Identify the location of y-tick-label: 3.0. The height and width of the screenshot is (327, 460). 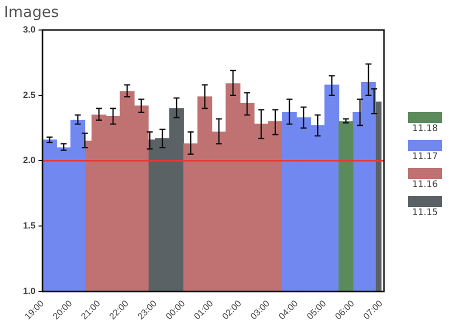
(29, 29).